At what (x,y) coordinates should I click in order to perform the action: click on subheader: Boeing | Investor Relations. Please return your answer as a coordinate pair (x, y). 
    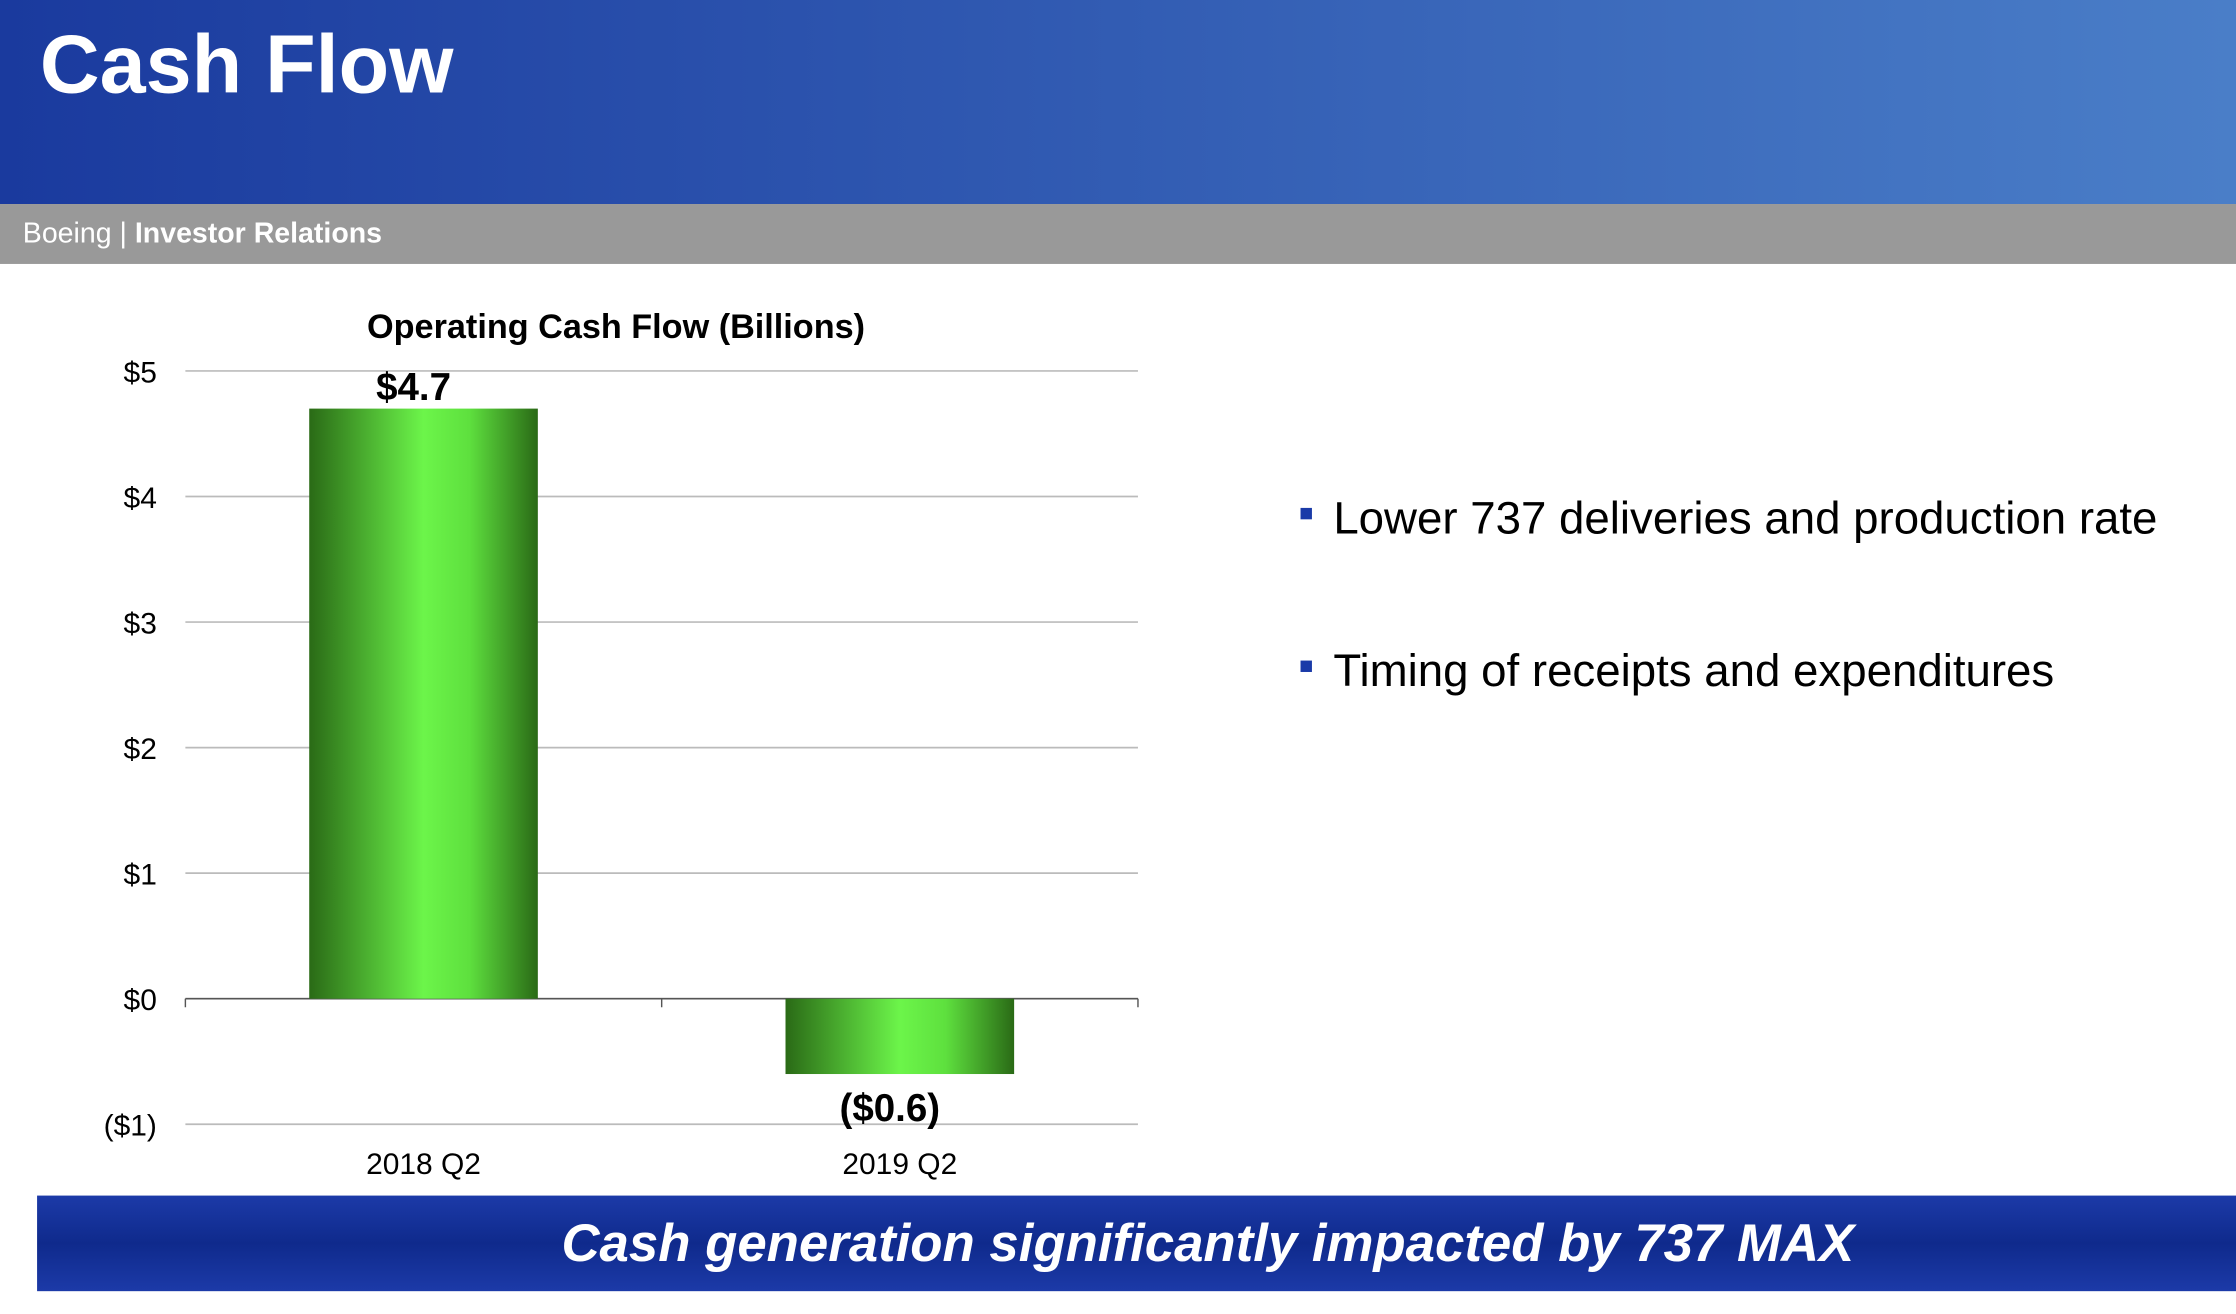
    Looking at the image, I should click on (202, 234).